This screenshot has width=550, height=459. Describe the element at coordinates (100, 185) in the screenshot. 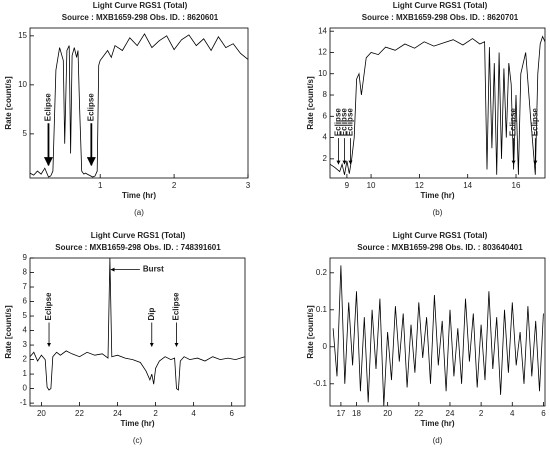

I see `x-tick-label: 1` at that location.